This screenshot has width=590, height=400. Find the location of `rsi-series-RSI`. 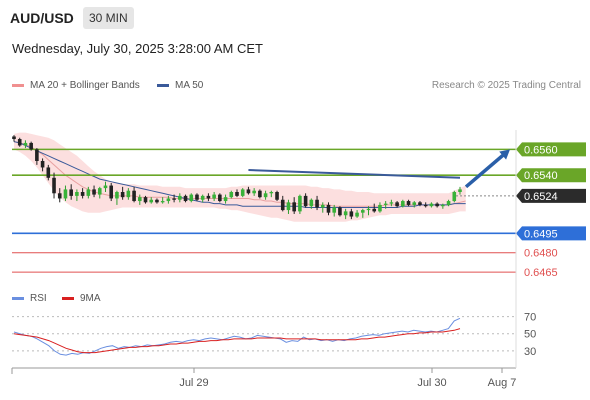

rsi-series-RSI is located at coordinates (237, 336).